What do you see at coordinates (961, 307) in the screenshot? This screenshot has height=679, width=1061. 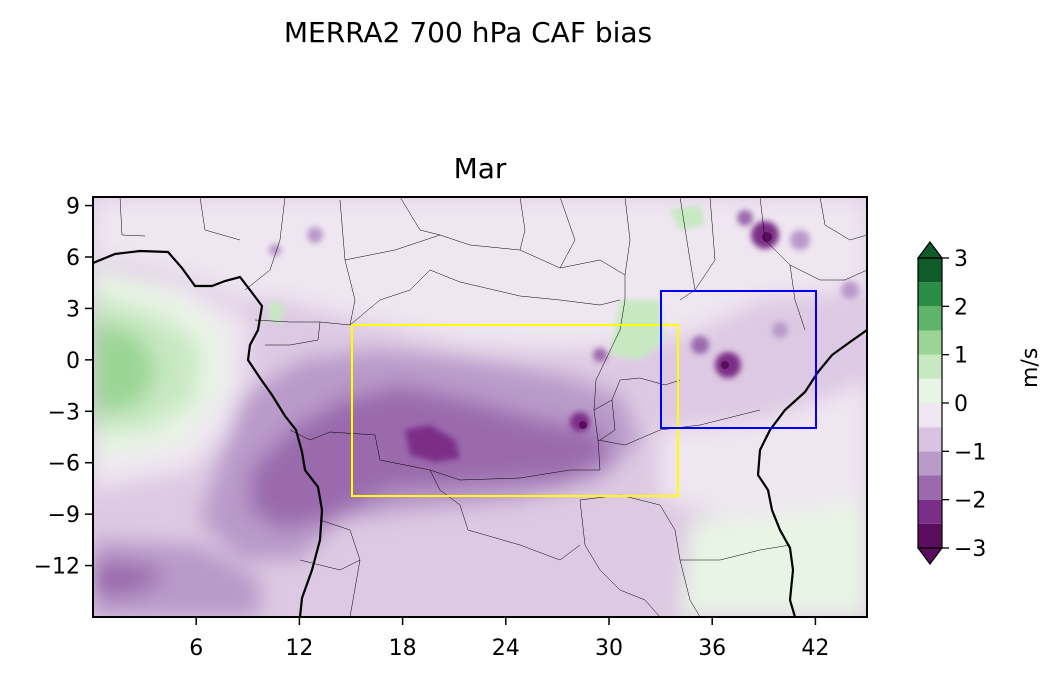 I see `colorbar-tick-label: 2` at bounding box center [961, 307].